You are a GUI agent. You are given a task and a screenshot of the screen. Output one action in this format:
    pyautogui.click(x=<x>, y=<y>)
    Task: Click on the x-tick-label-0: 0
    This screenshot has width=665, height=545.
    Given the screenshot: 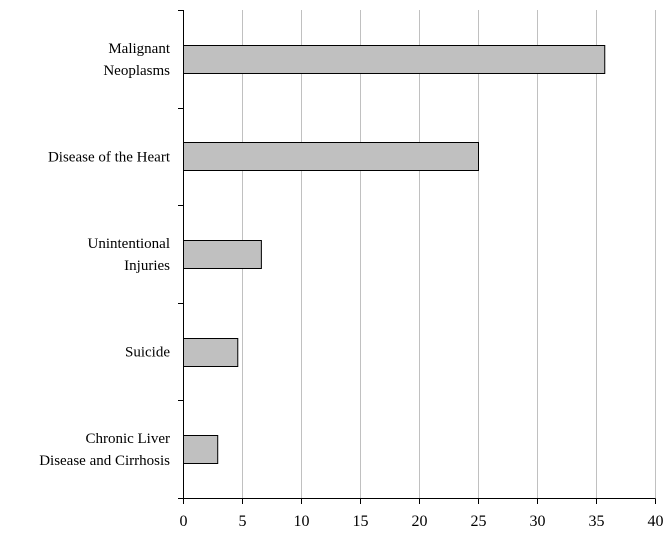 What is the action you would take?
    pyautogui.click(x=184, y=521)
    